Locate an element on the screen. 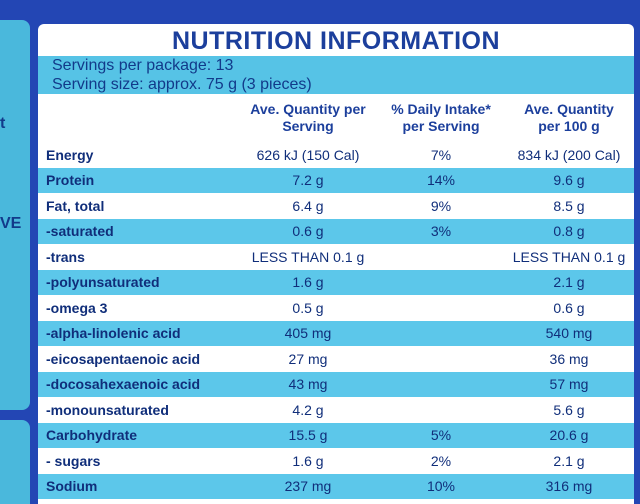 The width and height of the screenshot is (640, 504). table-row: Fat, total 6.4 g 9% 8.5 g is located at coordinates (336, 206).